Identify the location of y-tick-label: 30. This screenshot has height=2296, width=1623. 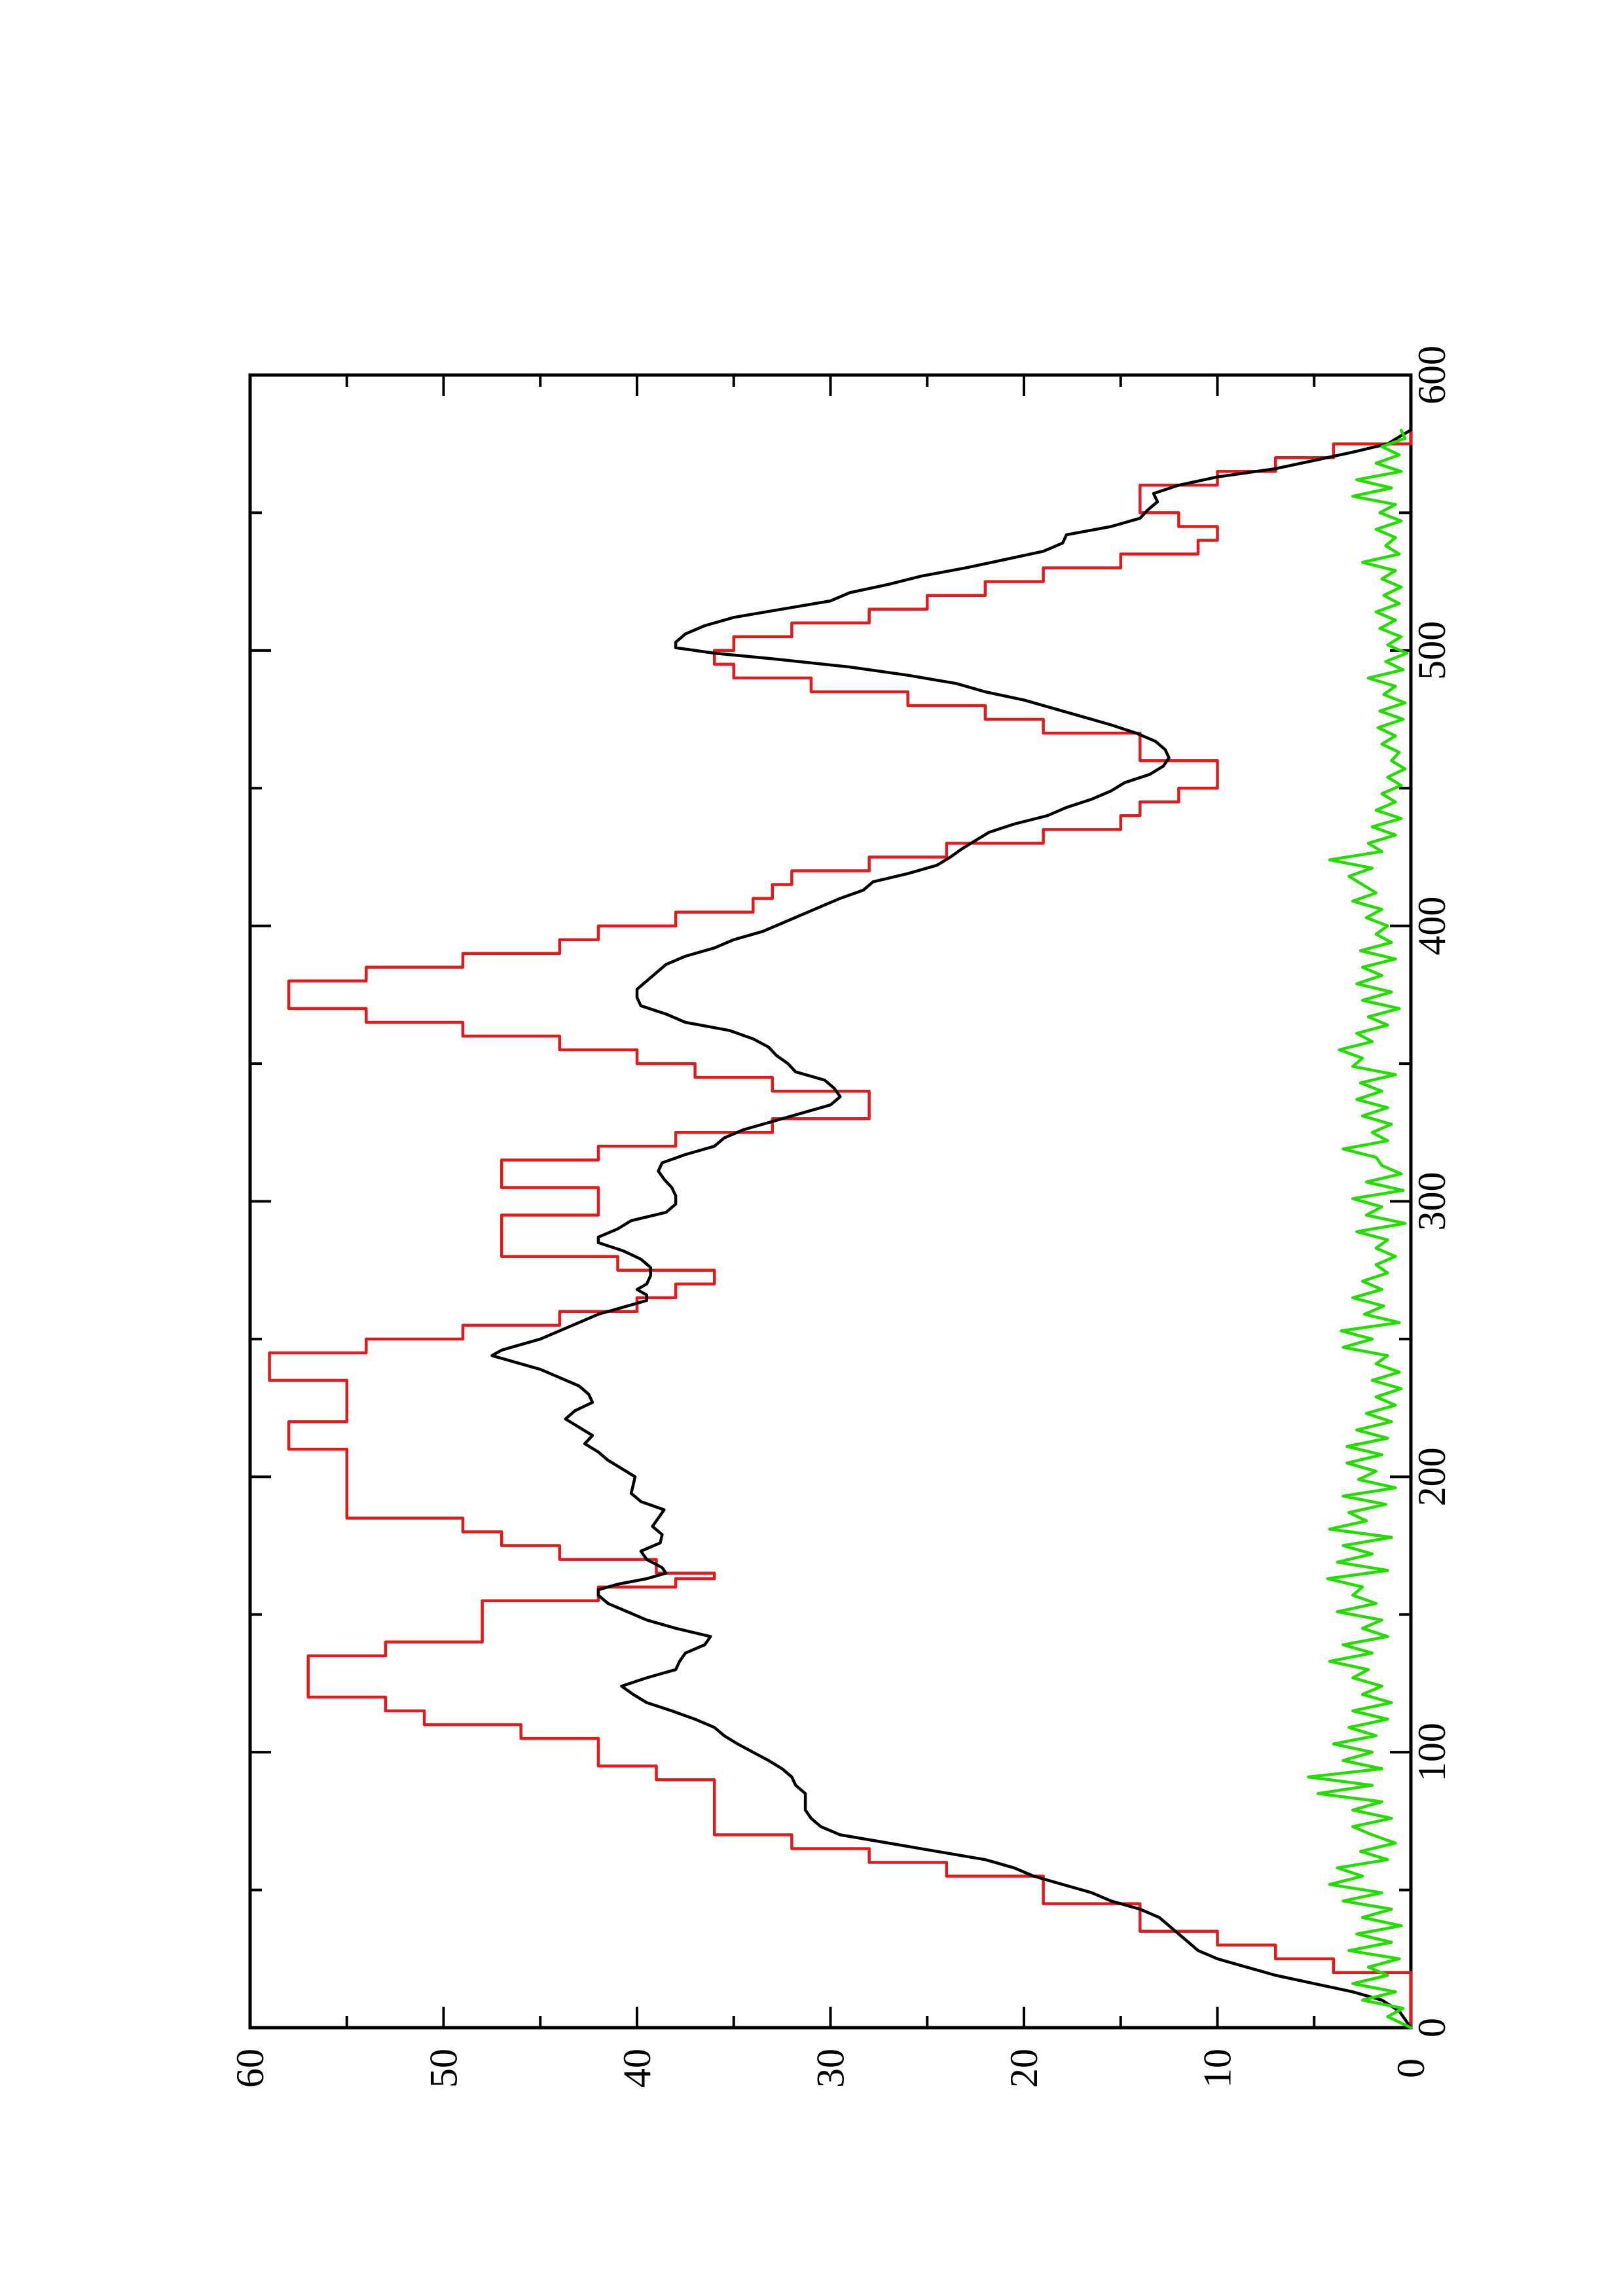
(830, 2068).